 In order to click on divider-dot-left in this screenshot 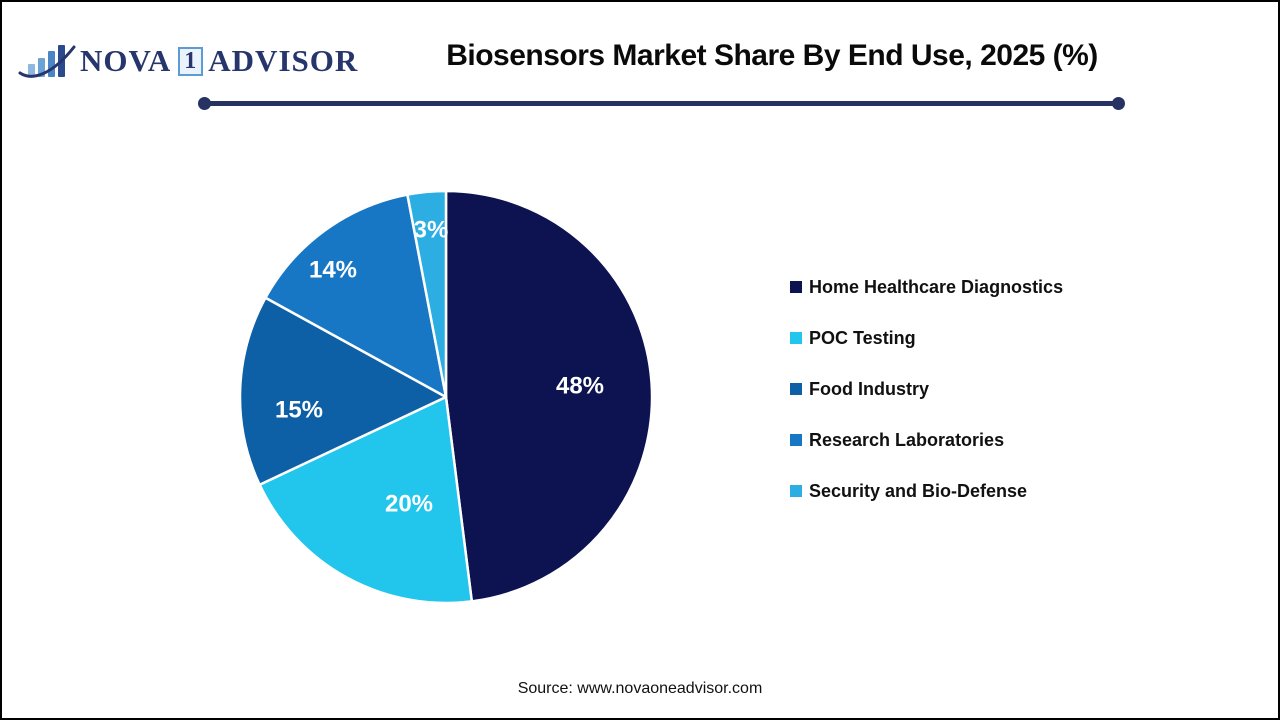, I will do `click(204, 103)`.